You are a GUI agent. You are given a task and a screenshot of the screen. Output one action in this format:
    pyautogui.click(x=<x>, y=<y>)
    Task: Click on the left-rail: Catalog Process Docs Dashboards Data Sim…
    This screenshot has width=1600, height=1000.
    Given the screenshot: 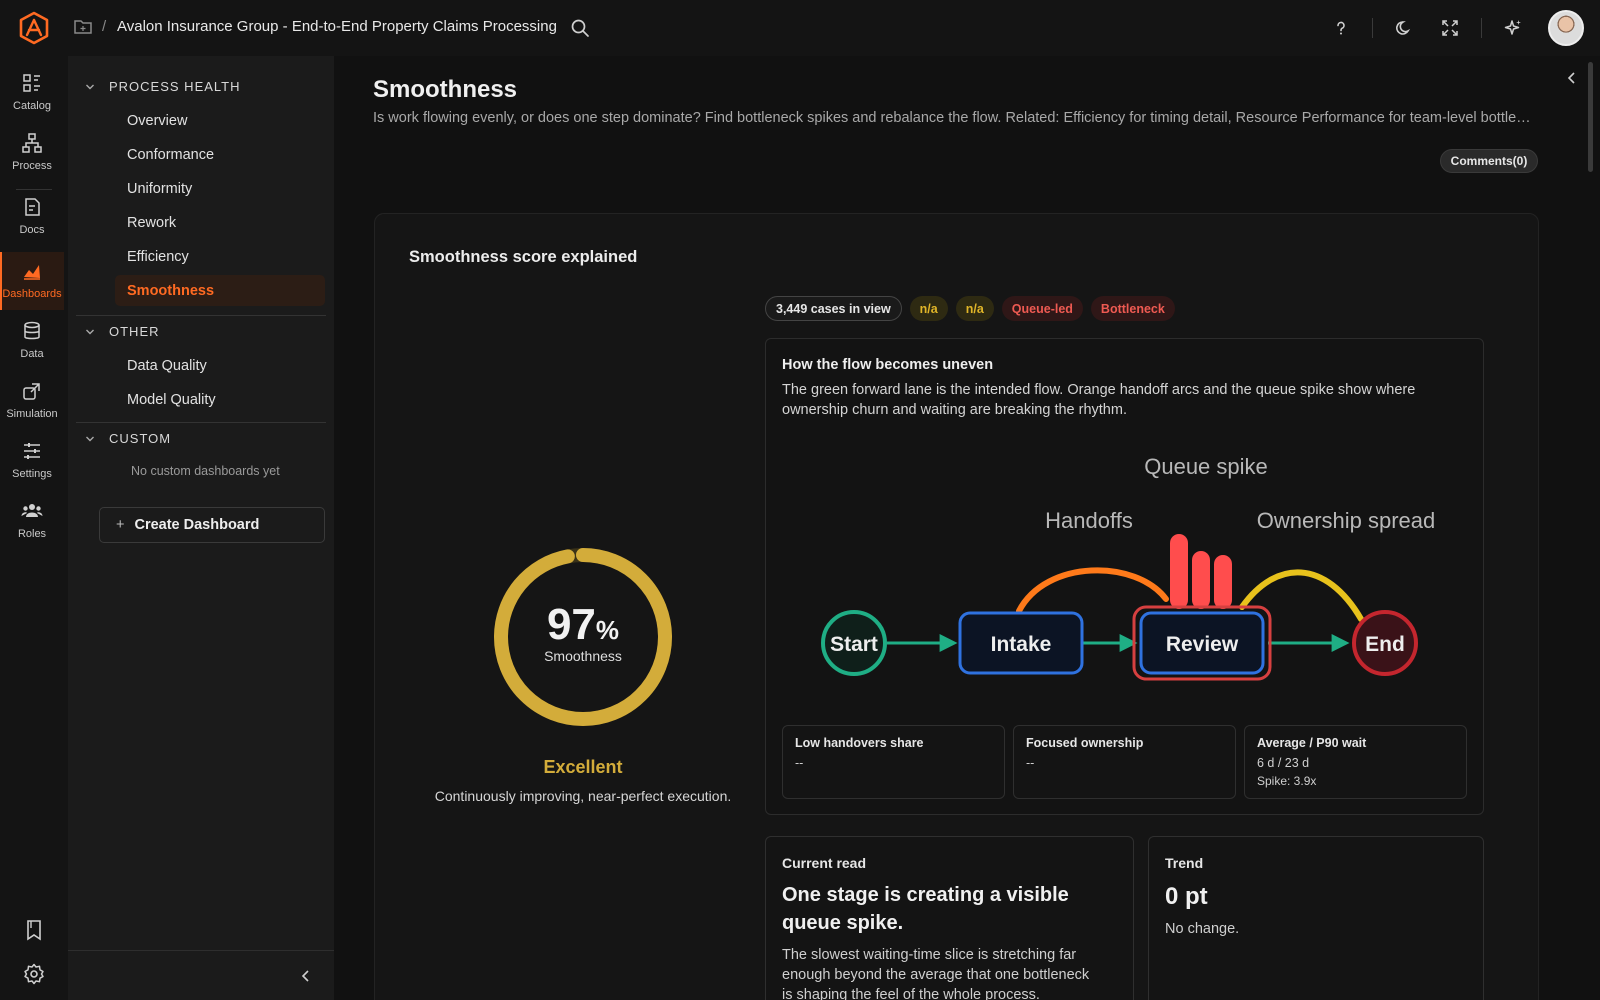 What is the action you would take?
    pyautogui.click(x=34, y=528)
    